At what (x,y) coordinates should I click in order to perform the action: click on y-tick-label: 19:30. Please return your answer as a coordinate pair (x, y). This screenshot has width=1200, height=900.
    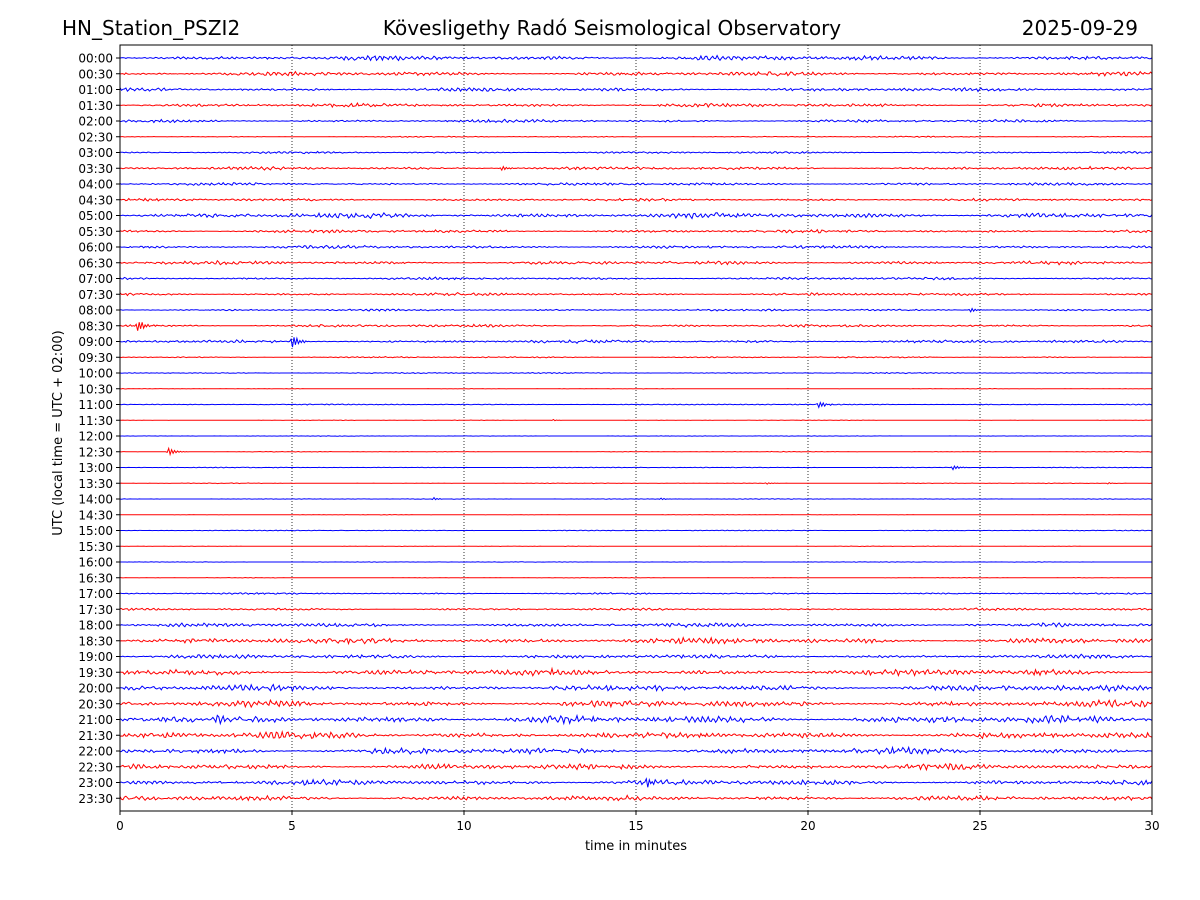
    Looking at the image, I should click on (95, 673).